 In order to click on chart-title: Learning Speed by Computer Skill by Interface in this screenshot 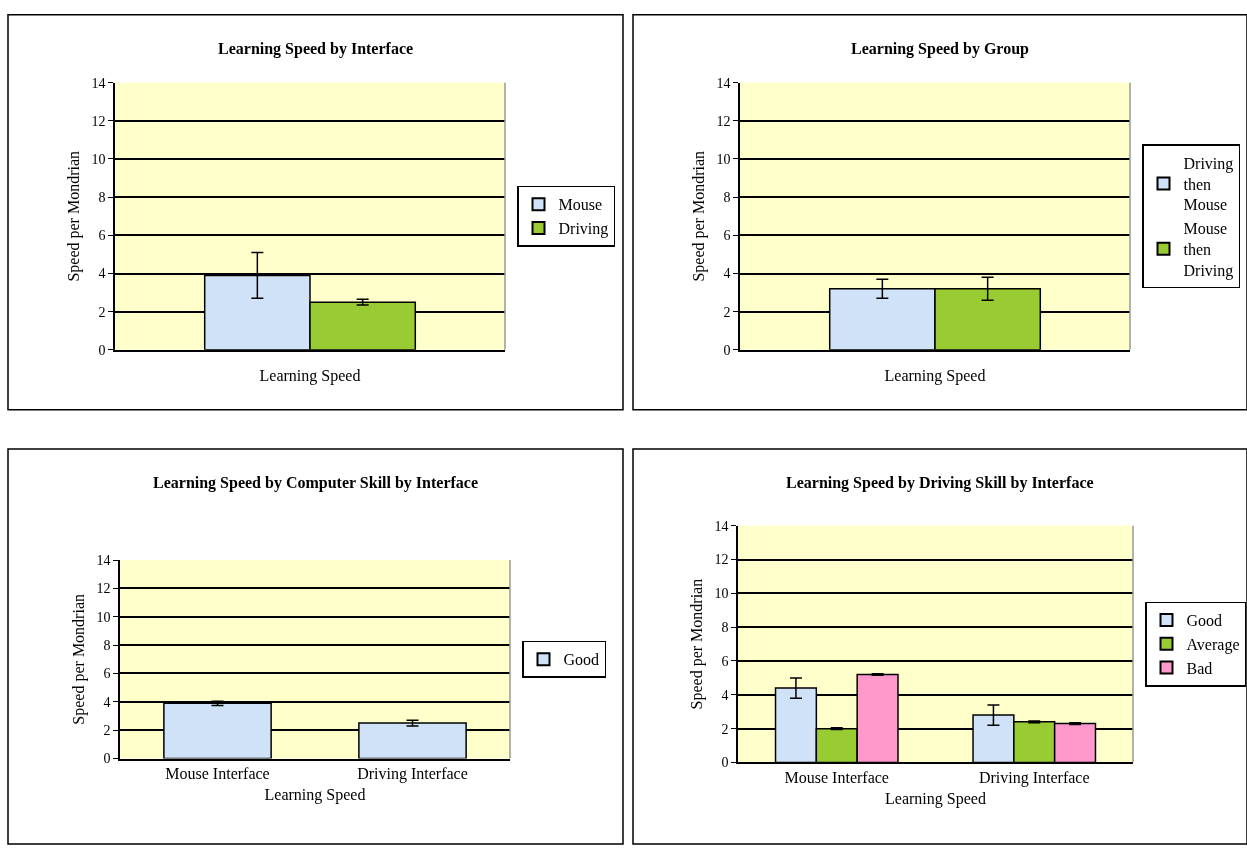, I will do `click(316, 483)`.